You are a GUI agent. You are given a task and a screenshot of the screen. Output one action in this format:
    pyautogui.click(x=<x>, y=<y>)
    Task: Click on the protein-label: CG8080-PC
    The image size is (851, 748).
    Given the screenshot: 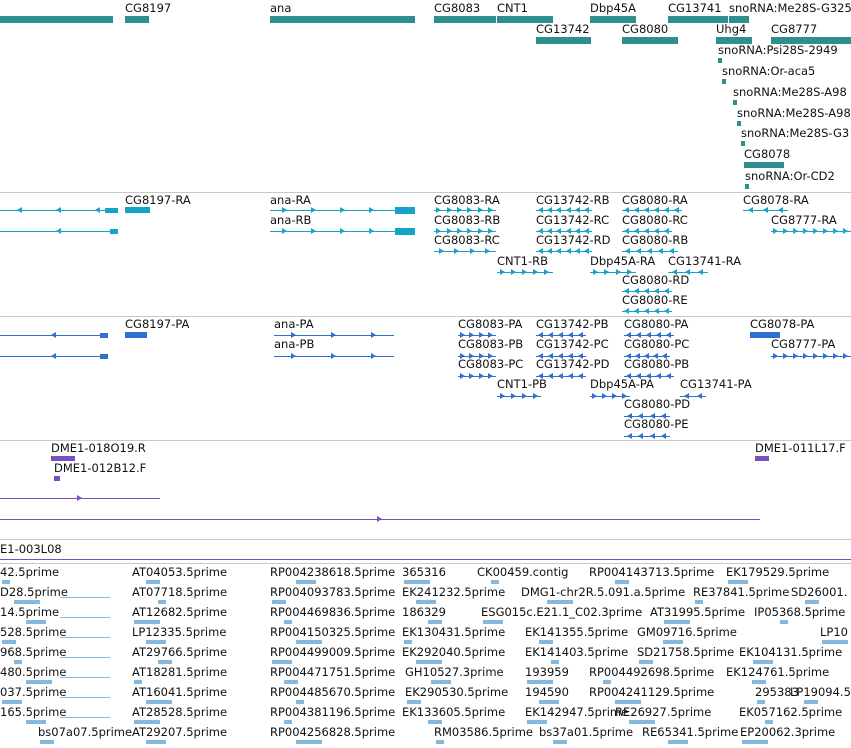 What is the action you would take?
    pyautogui.click(x=657, y=344)
    